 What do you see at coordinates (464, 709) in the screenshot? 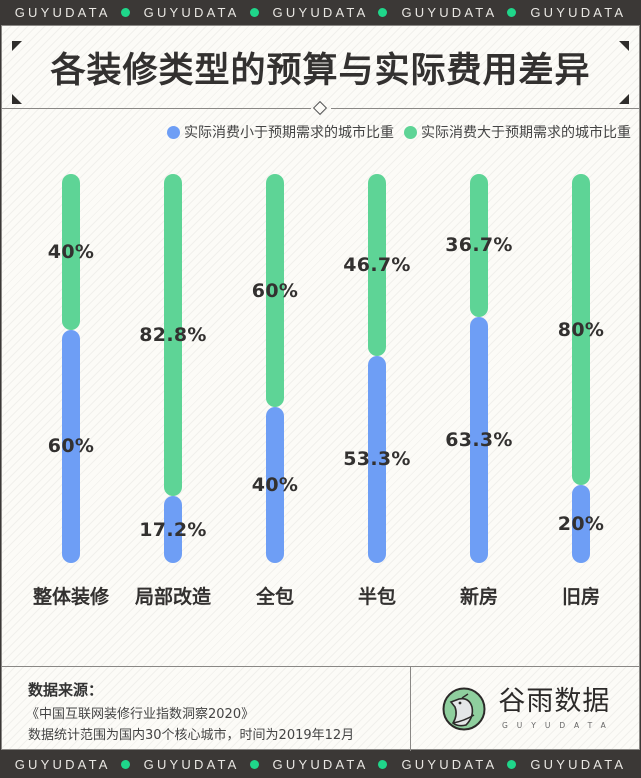
I see `bird-logo-icon` at bounding box center [464, 709].